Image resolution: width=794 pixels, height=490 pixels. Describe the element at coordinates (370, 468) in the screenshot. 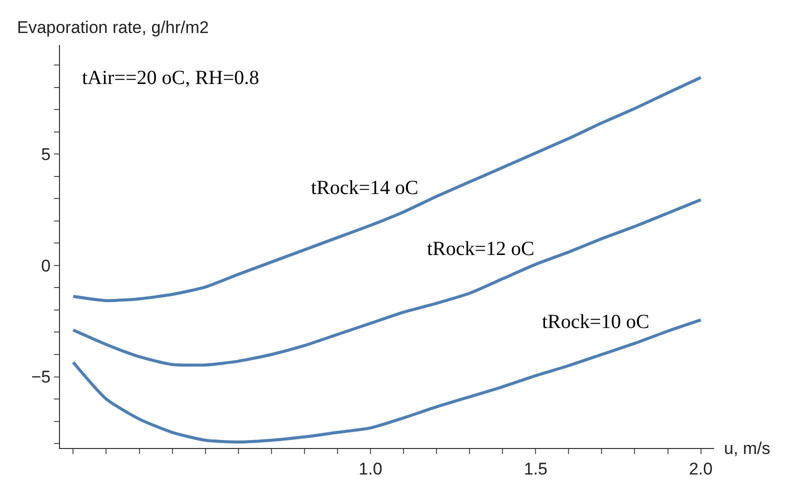

I see `x-tick-label: 1.0` at that location.